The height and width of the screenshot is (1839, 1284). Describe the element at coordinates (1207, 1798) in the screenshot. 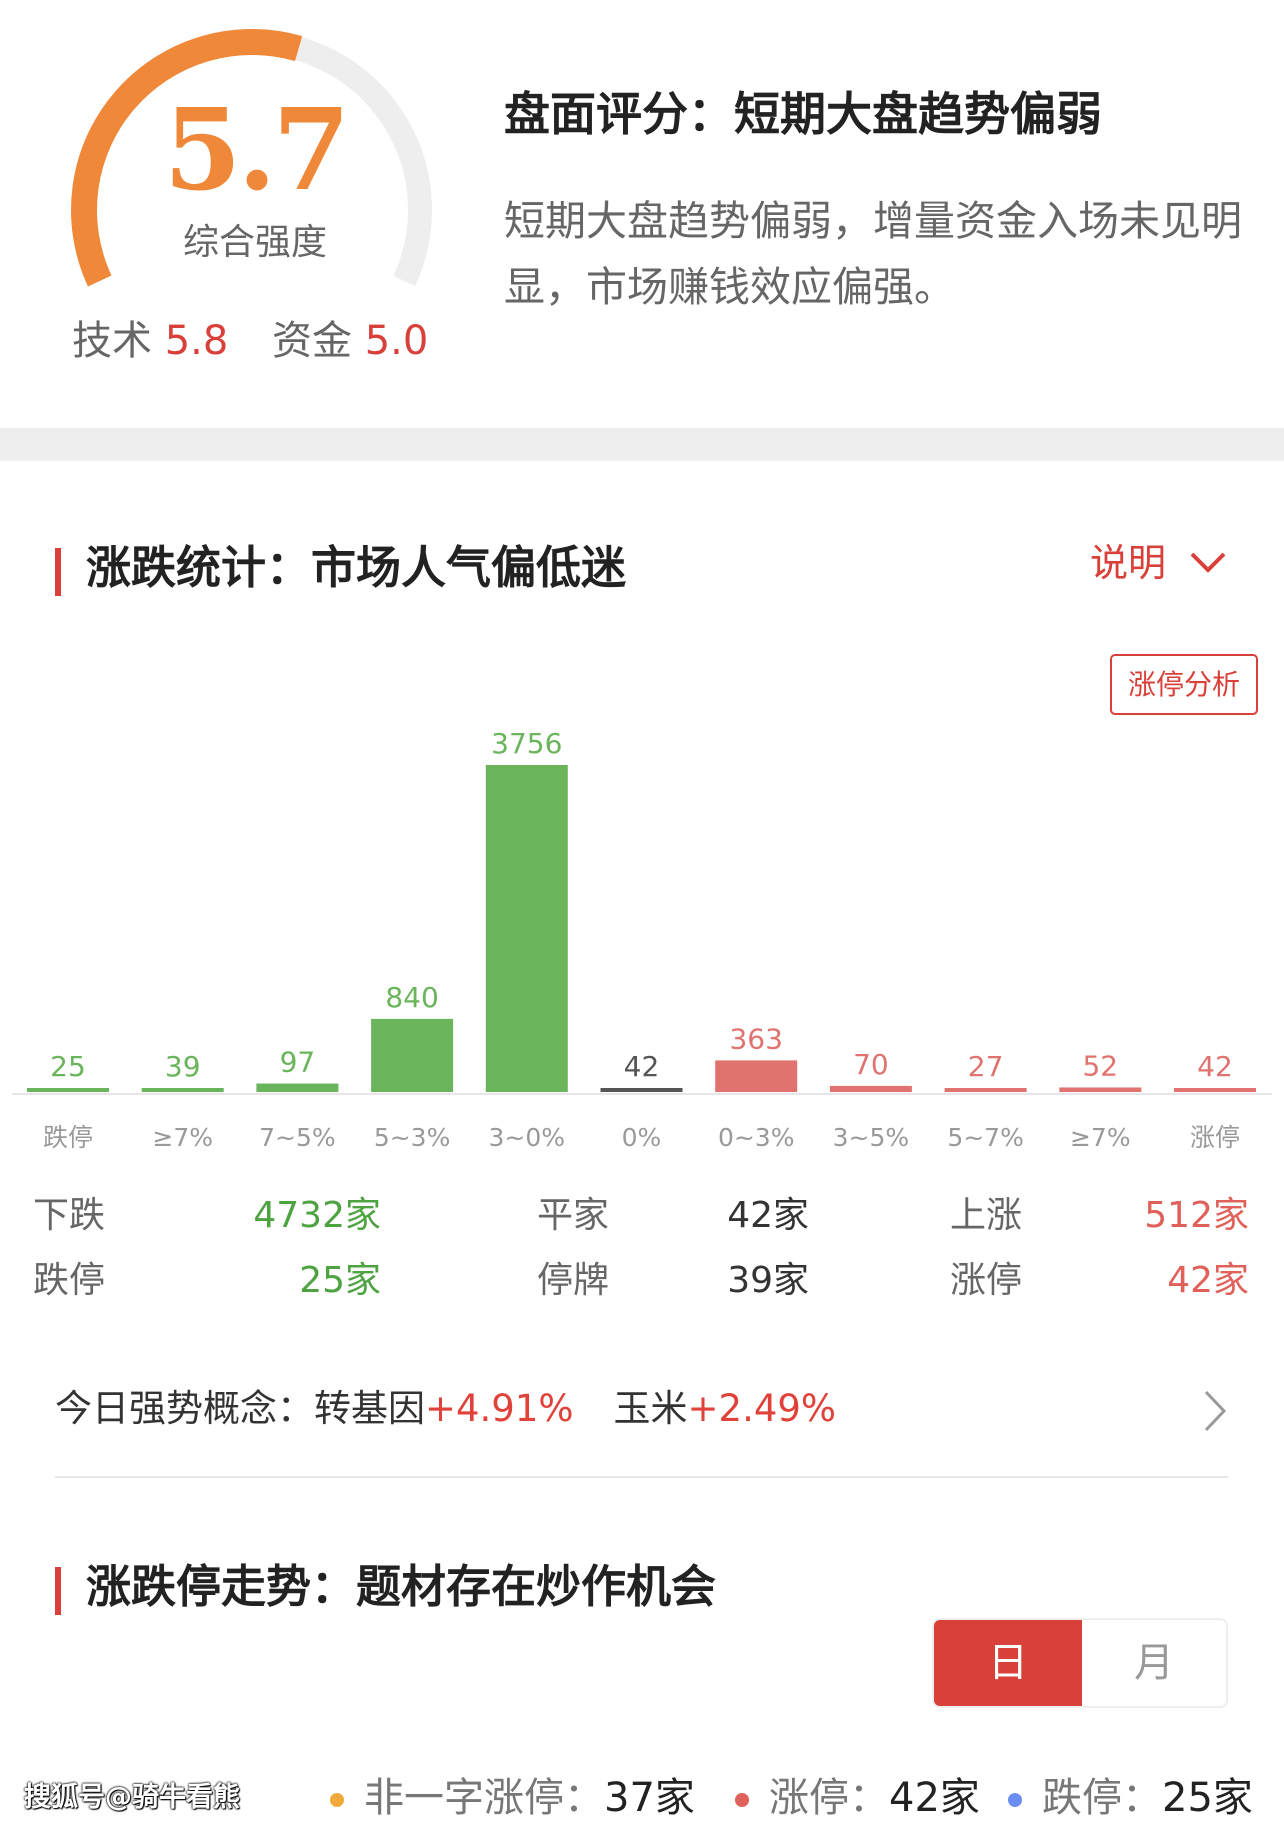

I see `legend-value: 25家` at that location.